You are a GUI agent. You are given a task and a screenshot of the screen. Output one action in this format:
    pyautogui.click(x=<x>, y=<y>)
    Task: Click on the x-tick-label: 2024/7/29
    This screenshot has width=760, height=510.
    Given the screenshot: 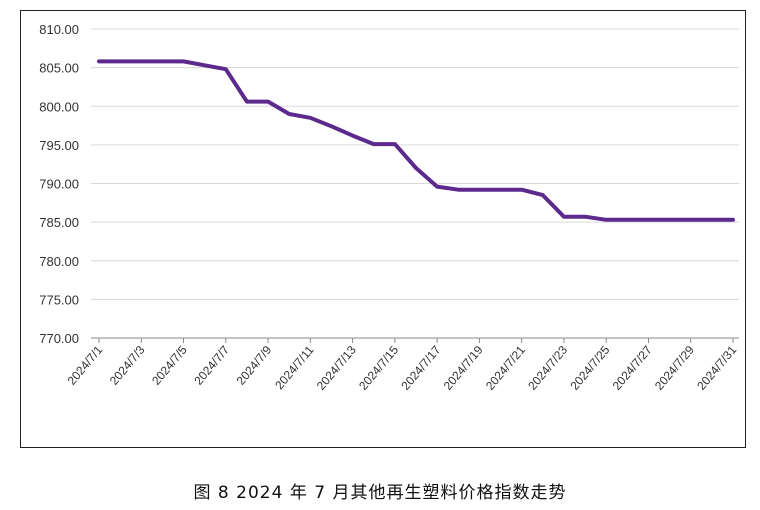 What is the action you would take?
    pyautogui.click(x=674, y=368)
    